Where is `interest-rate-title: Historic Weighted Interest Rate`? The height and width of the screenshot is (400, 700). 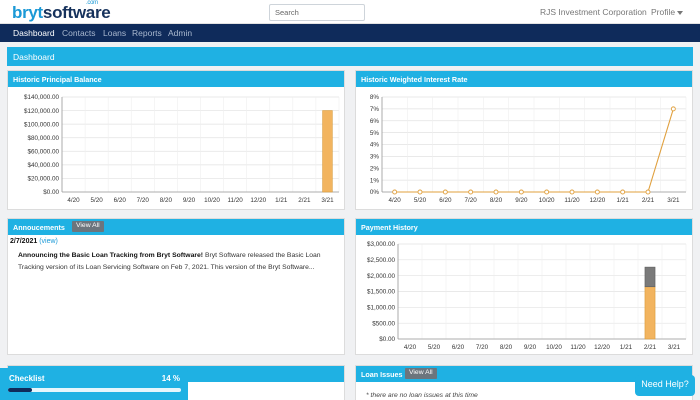 interest-rate-title: Historic Weighted Interest Rate is located at coordinates (524, 79).